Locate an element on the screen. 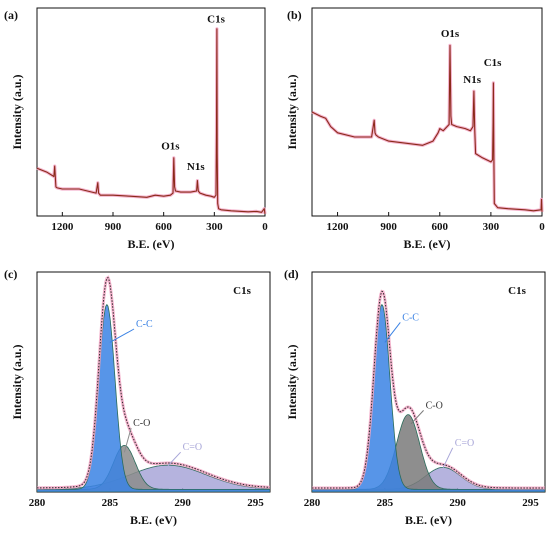 Image resolution: width=550 pixels, height=537 pixels. panel-label: (b) is located at coordinates (294, 15).